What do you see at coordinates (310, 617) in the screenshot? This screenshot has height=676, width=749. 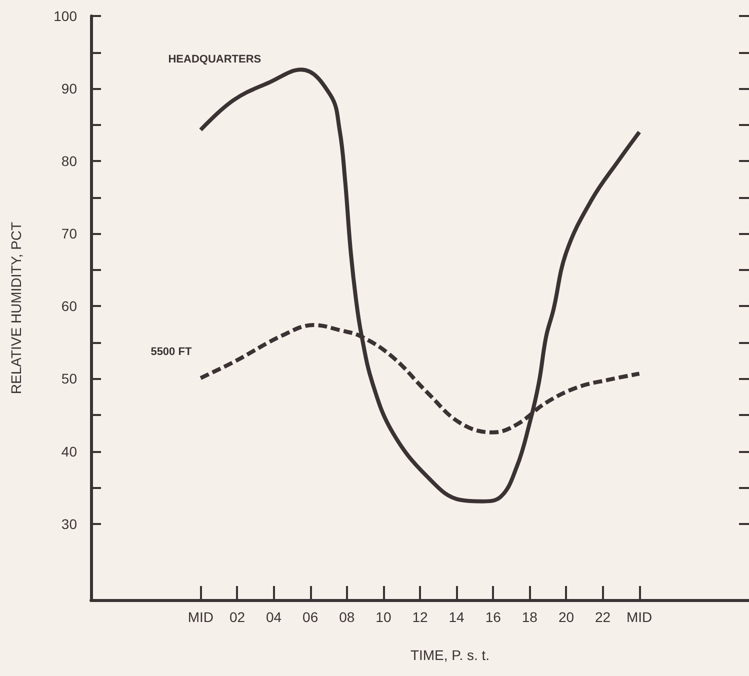 I see `x-tick-label: 06` at bounding box center [310, 617].